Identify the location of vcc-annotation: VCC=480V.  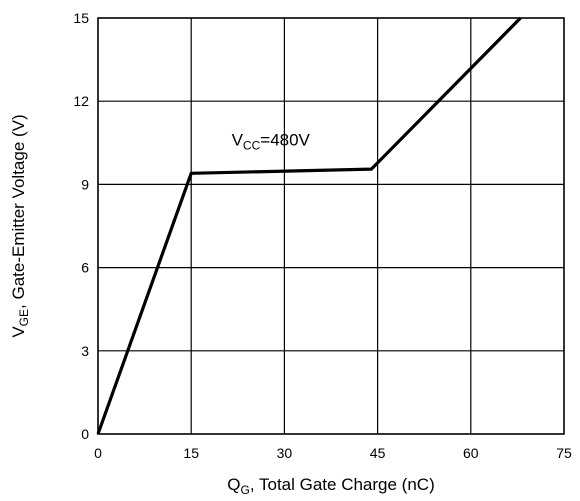
(271, 142).